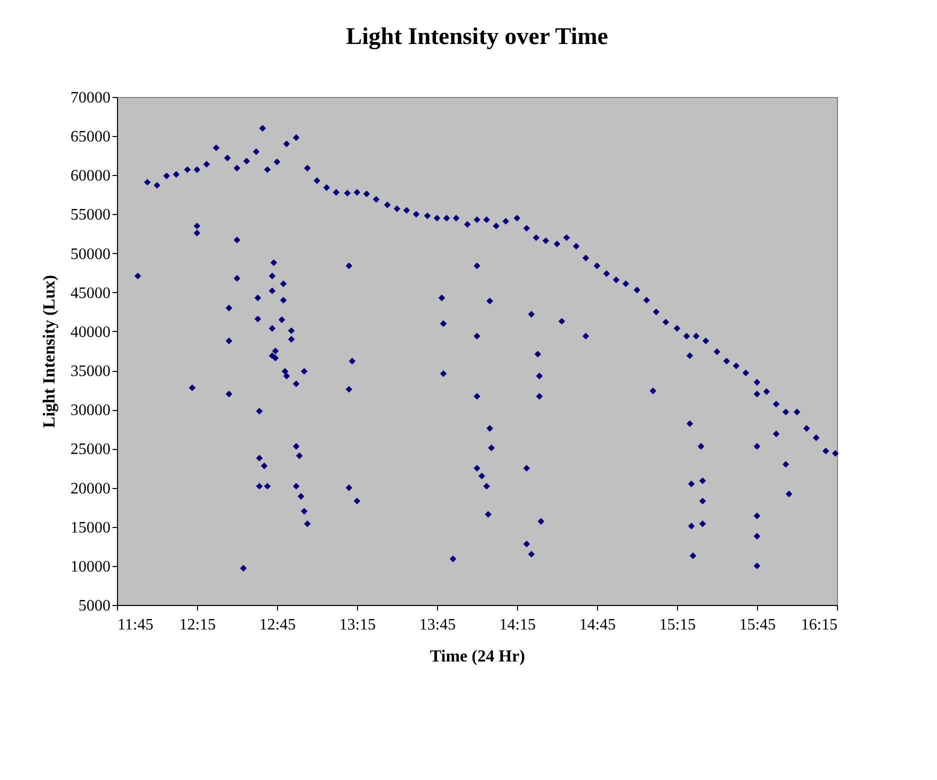 This screenshot has width=937, height=780. I want to click on x-tick-label: 12:15, so click(197, 625).